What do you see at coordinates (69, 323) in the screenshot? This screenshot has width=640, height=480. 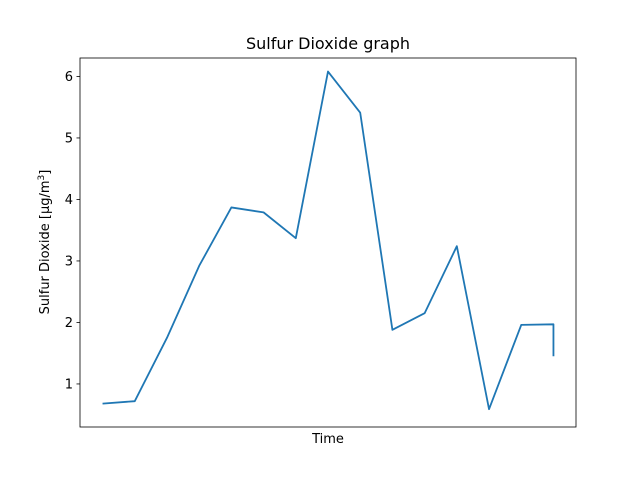 I see `y-tick-label: 2` at bounding box center [69, 323].